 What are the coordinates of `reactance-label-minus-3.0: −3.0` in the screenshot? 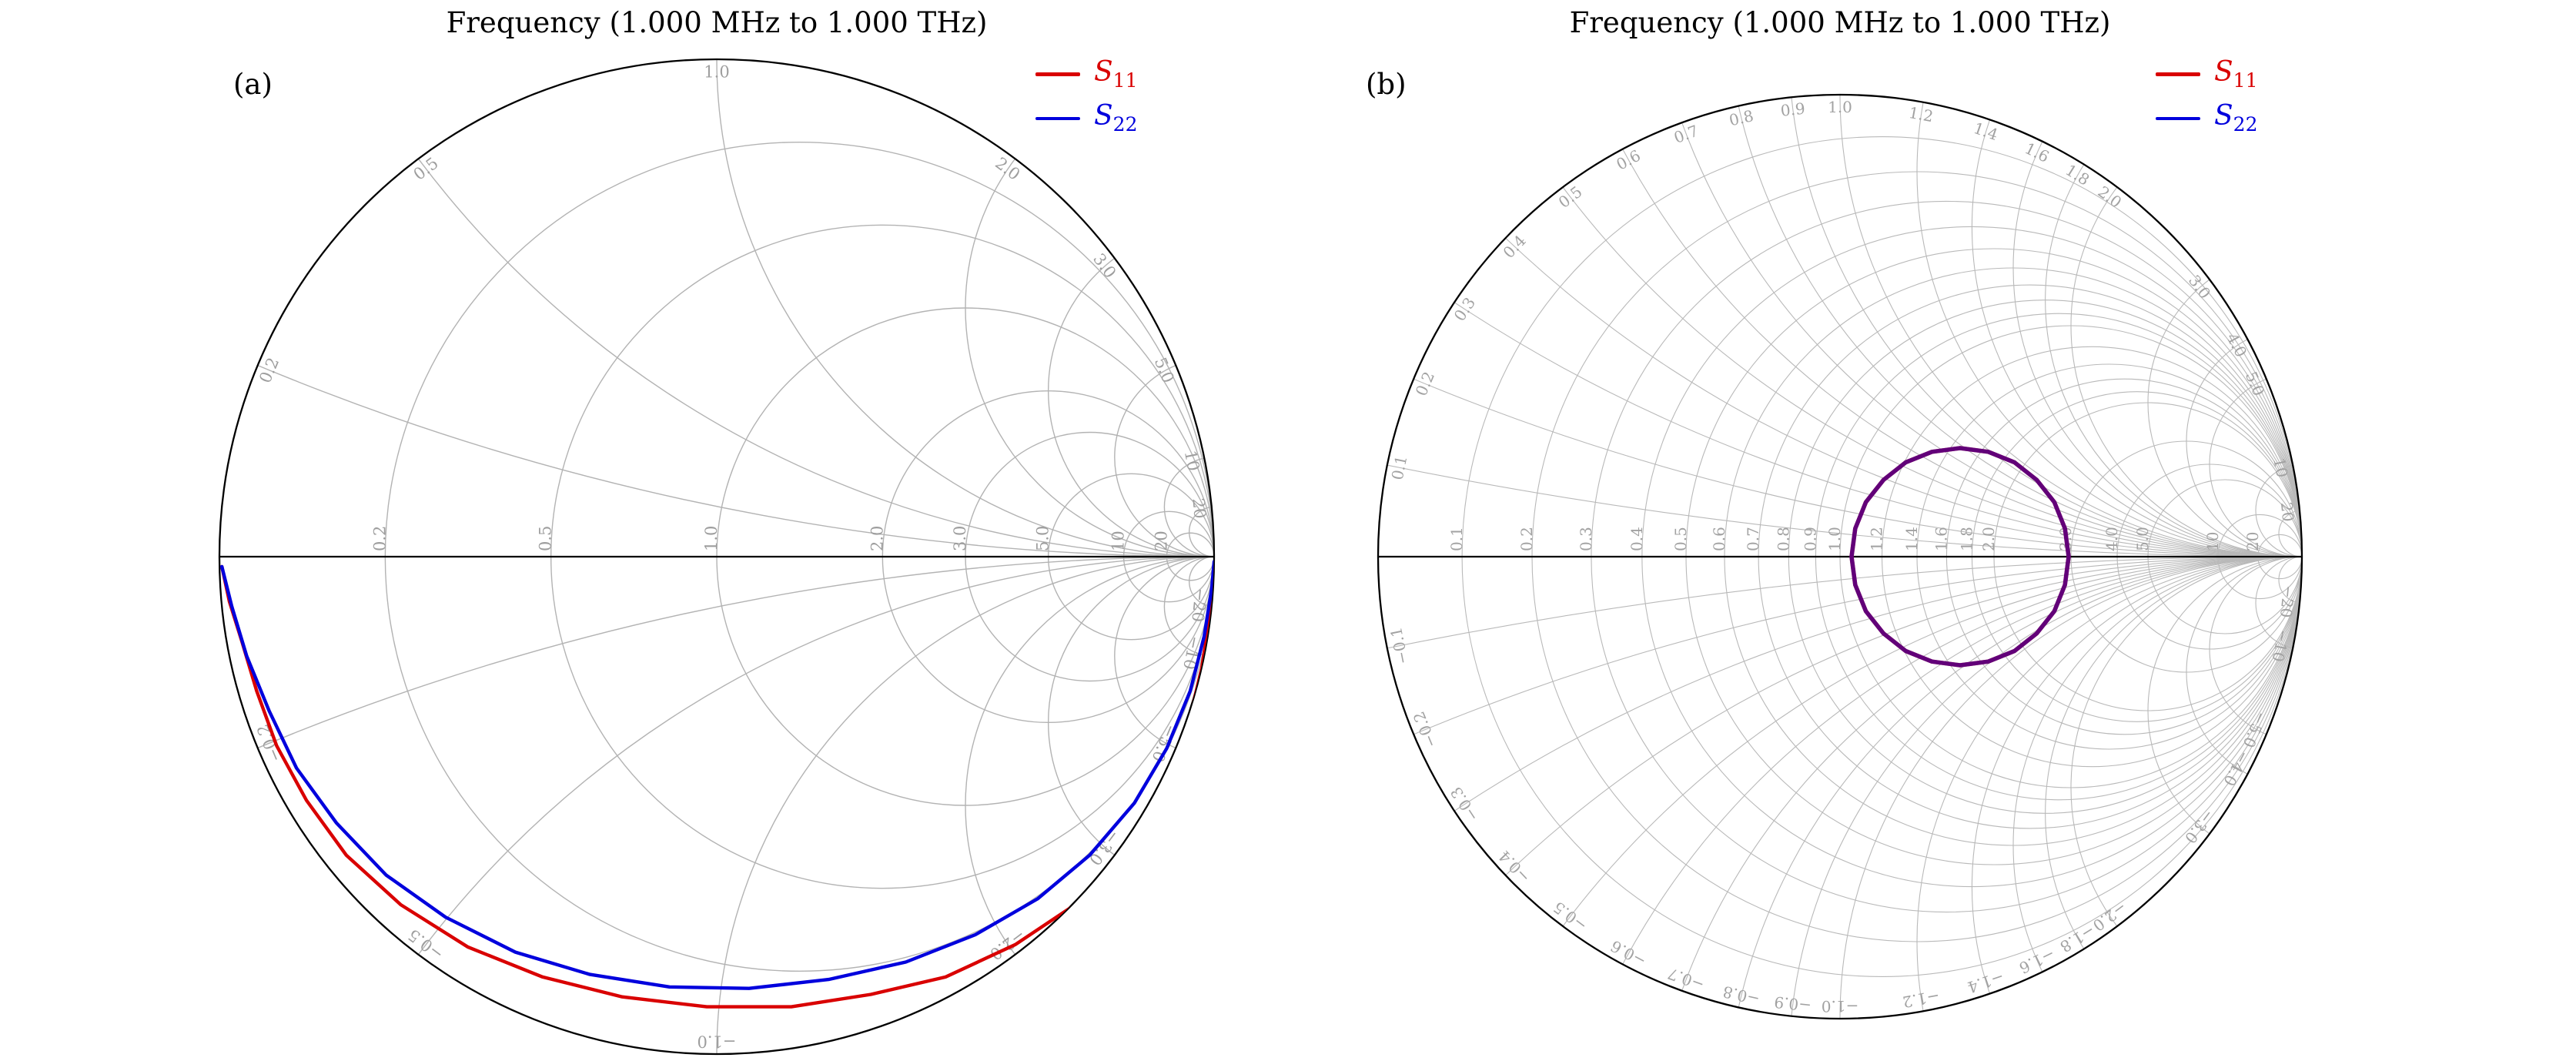 It's located at (2199, 826).